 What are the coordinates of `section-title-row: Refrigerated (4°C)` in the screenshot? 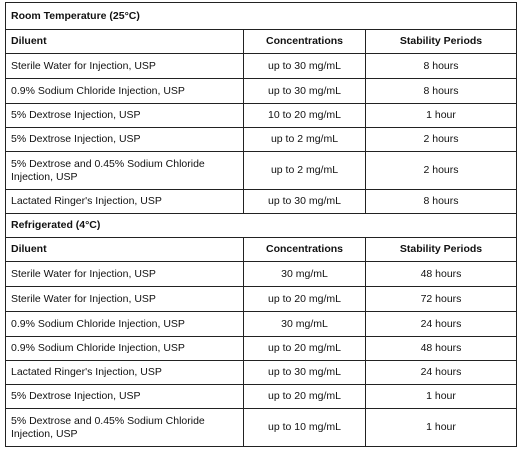 It's located at (261, 225).